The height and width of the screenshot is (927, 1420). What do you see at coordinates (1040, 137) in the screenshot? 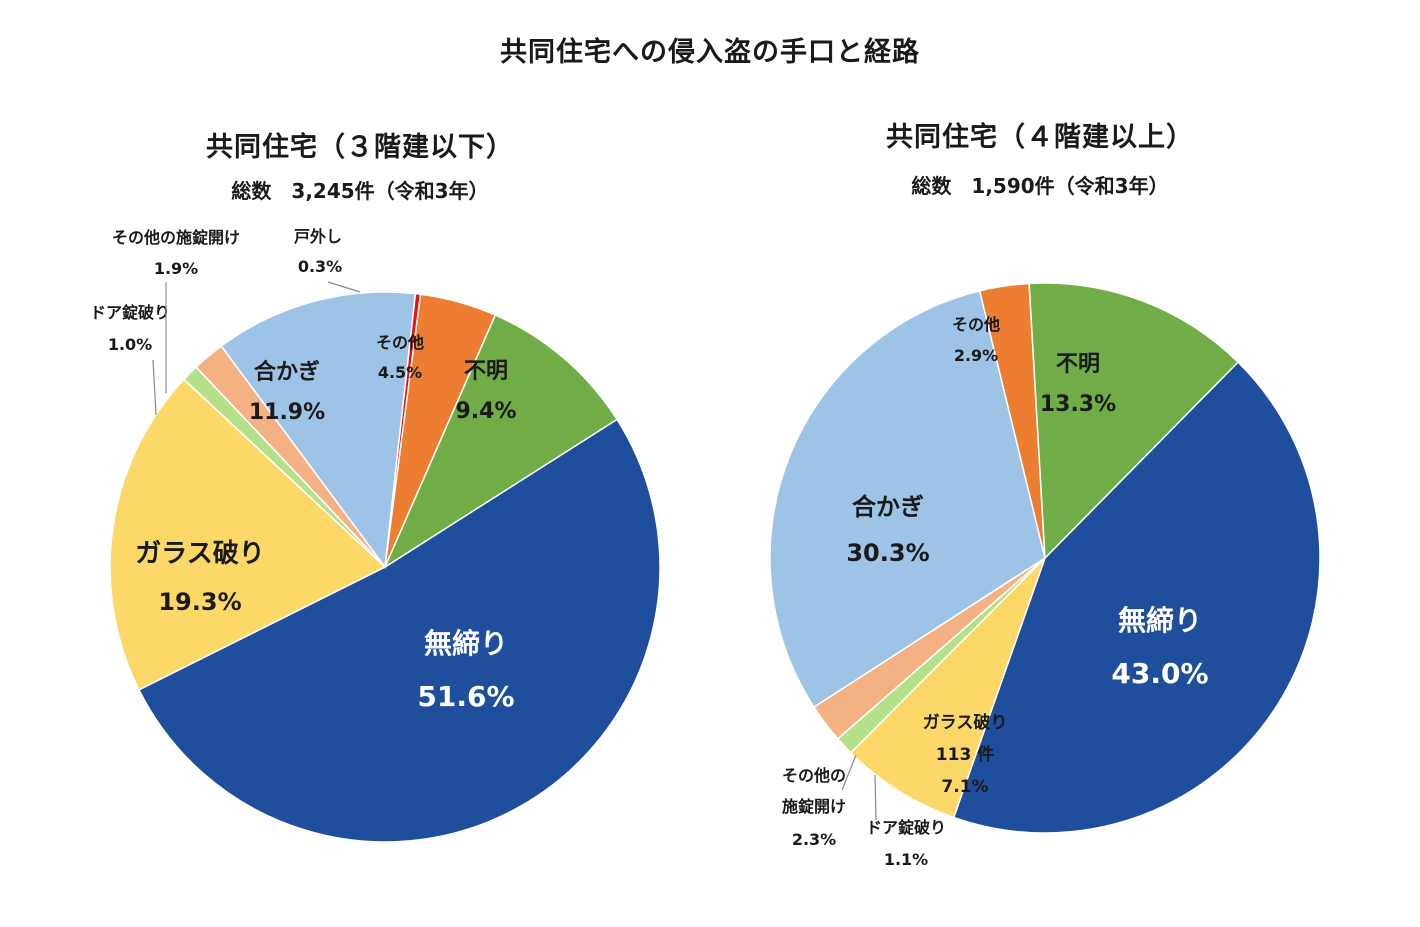
I see `right-chart-title: 共同住宅（４階建以上）` at bounding box center [1040, 137].